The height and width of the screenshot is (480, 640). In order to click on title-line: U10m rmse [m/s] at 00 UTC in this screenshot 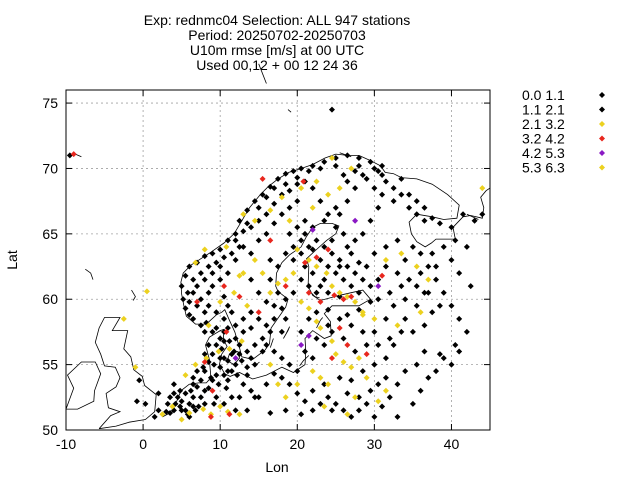, I will do `click(277, 50)`.